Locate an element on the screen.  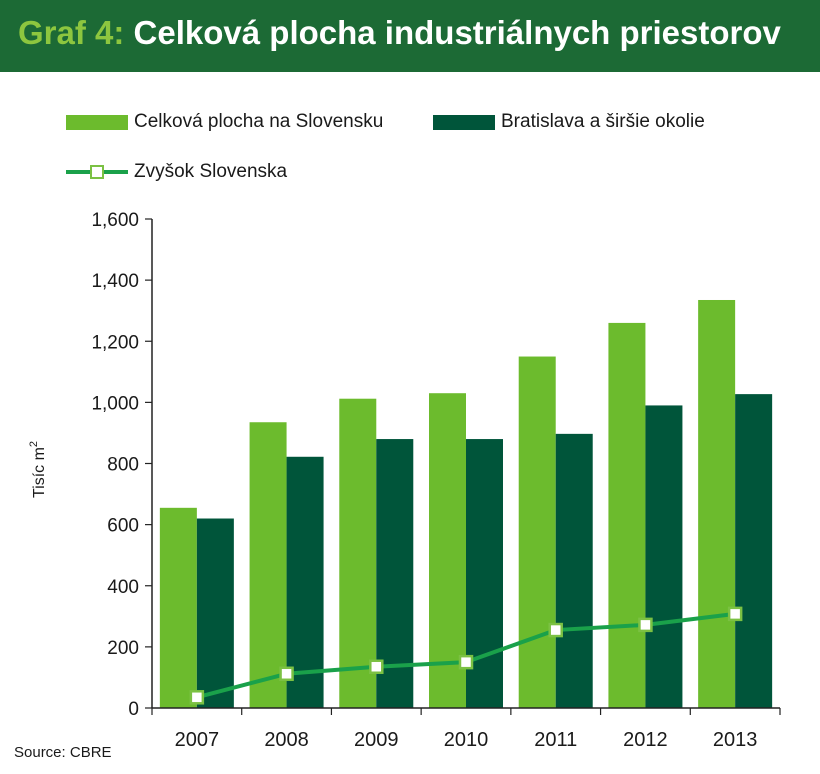
y-tick-label-200: 200 is located at coordinates (123, 648).